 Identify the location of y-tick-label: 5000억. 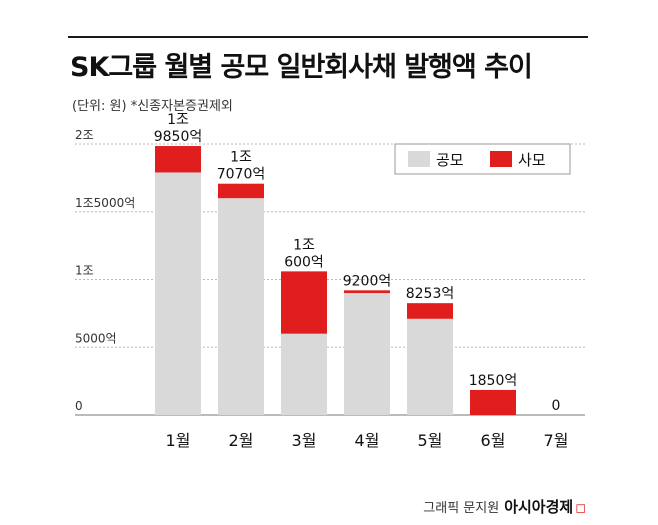
(96, 338).